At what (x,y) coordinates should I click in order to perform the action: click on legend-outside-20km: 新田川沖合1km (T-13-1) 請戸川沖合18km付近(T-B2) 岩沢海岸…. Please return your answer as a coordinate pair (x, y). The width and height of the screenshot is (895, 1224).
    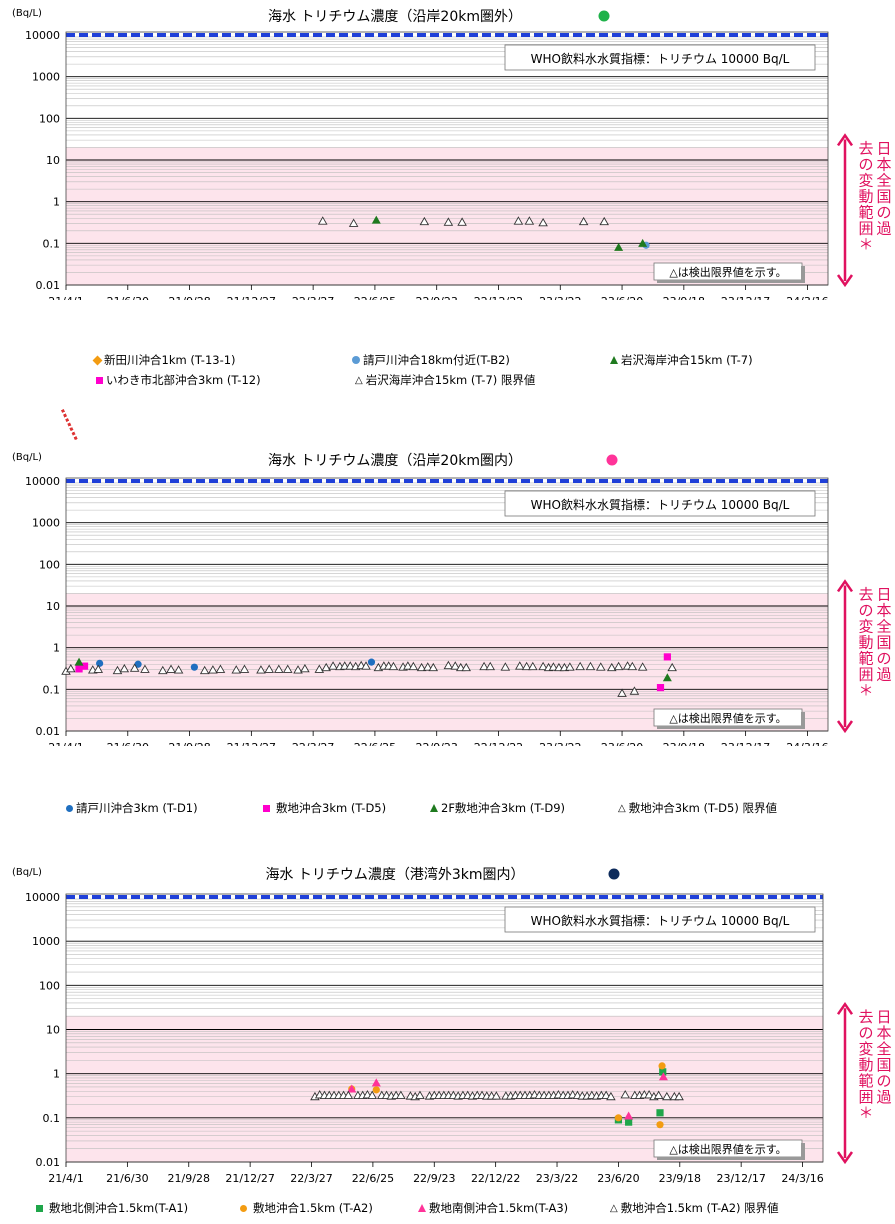
    Looking at the image, I should click on (447, 373).